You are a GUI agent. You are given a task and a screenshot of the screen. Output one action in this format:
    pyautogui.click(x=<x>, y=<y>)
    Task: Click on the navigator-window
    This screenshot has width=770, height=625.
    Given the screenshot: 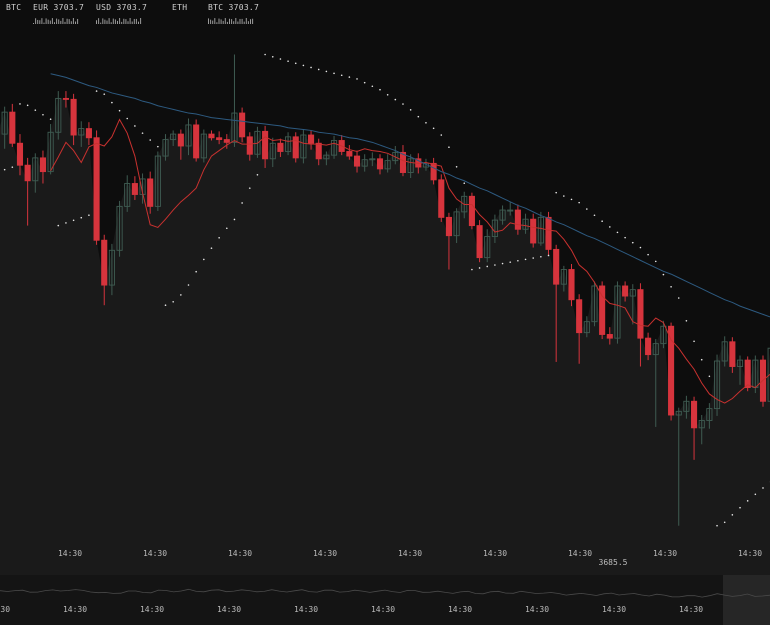 What is the action you would take?
    pyautogui.click(x=746, y=600)
    